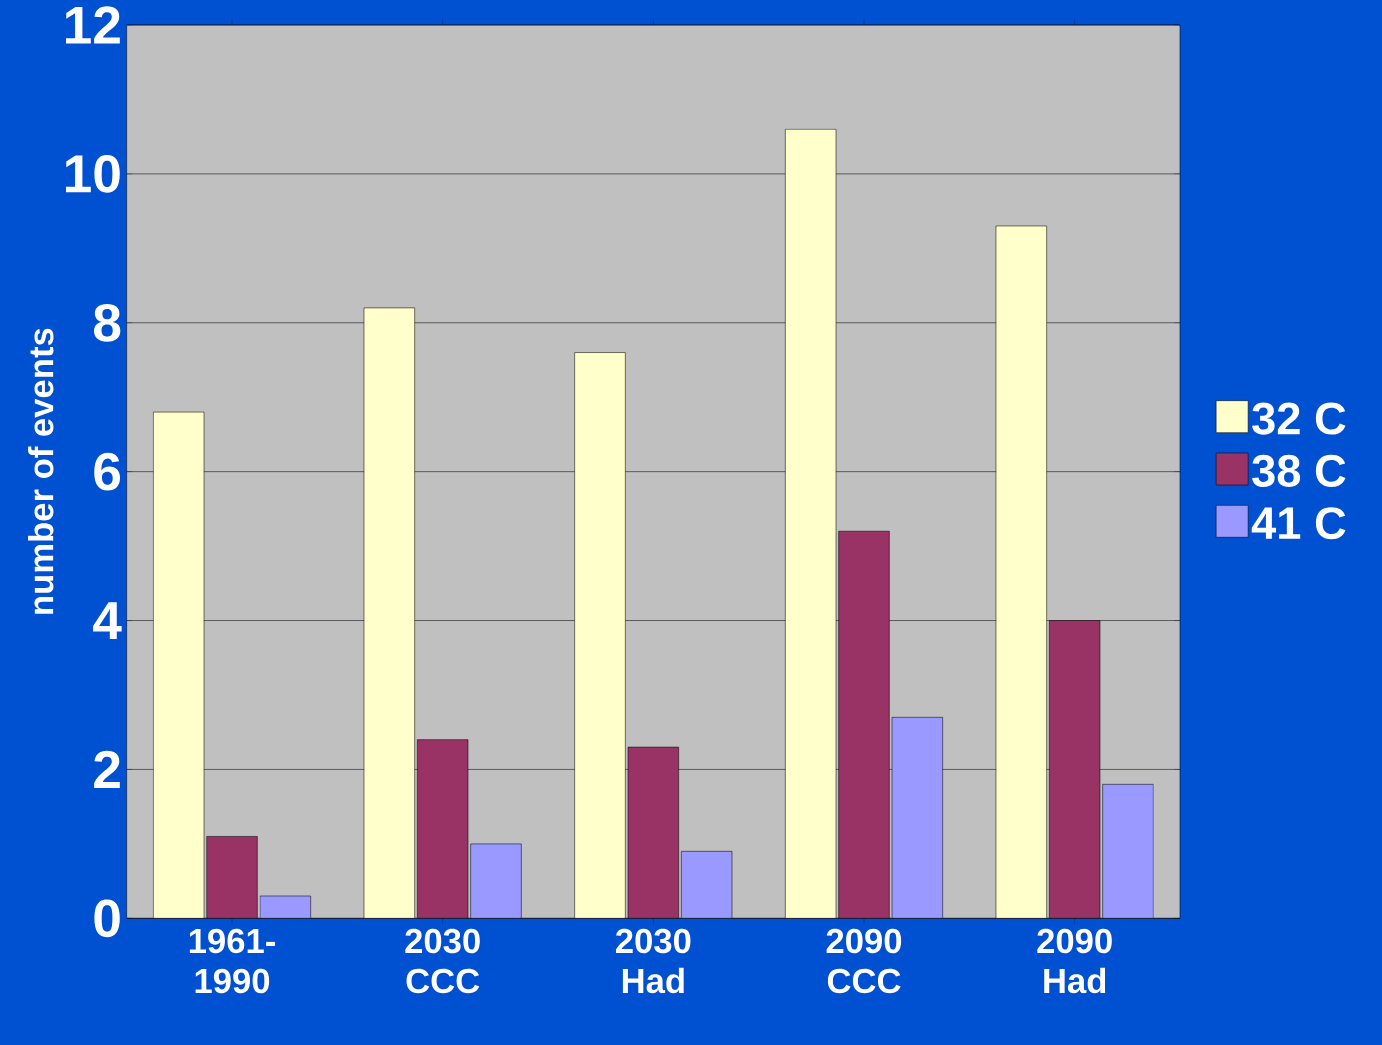 Image resolution: width=1382 pixels, height=1045 pixels. What do you see at coordinates (232, 961) in the screenshot?
I see `x-tick-label: 1961-1990` at bounding box center [232, 961].